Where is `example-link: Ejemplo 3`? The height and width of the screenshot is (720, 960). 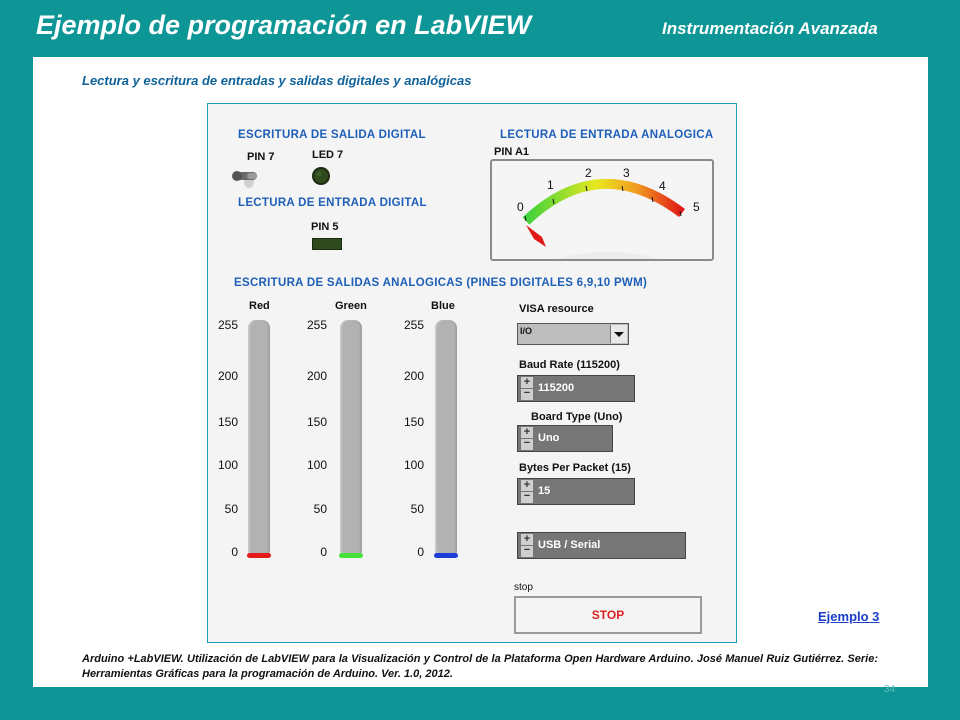
example-link: Ejemplo 3 is located at coordinates (849, 616).